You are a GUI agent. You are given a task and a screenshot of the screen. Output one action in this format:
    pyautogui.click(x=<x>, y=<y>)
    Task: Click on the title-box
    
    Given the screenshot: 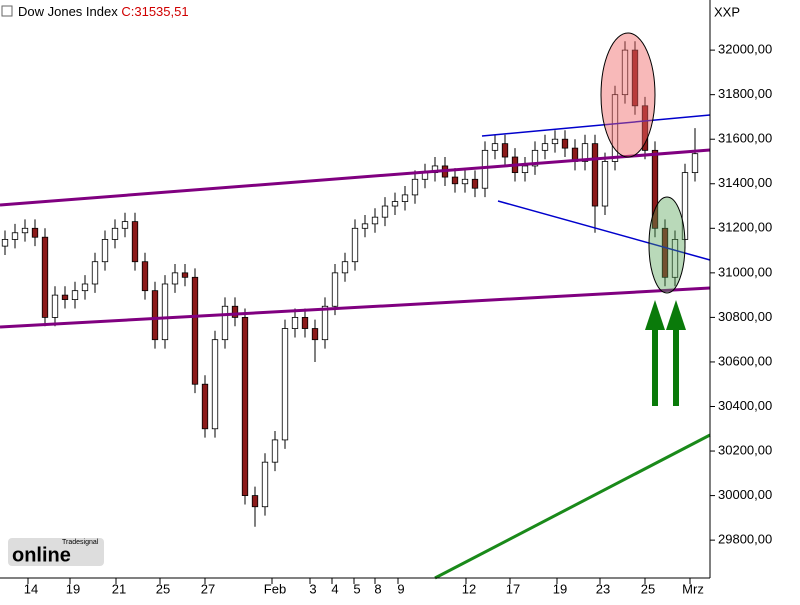 What is the action you would take?
    pyautogui.click(x=116, y=13)
    